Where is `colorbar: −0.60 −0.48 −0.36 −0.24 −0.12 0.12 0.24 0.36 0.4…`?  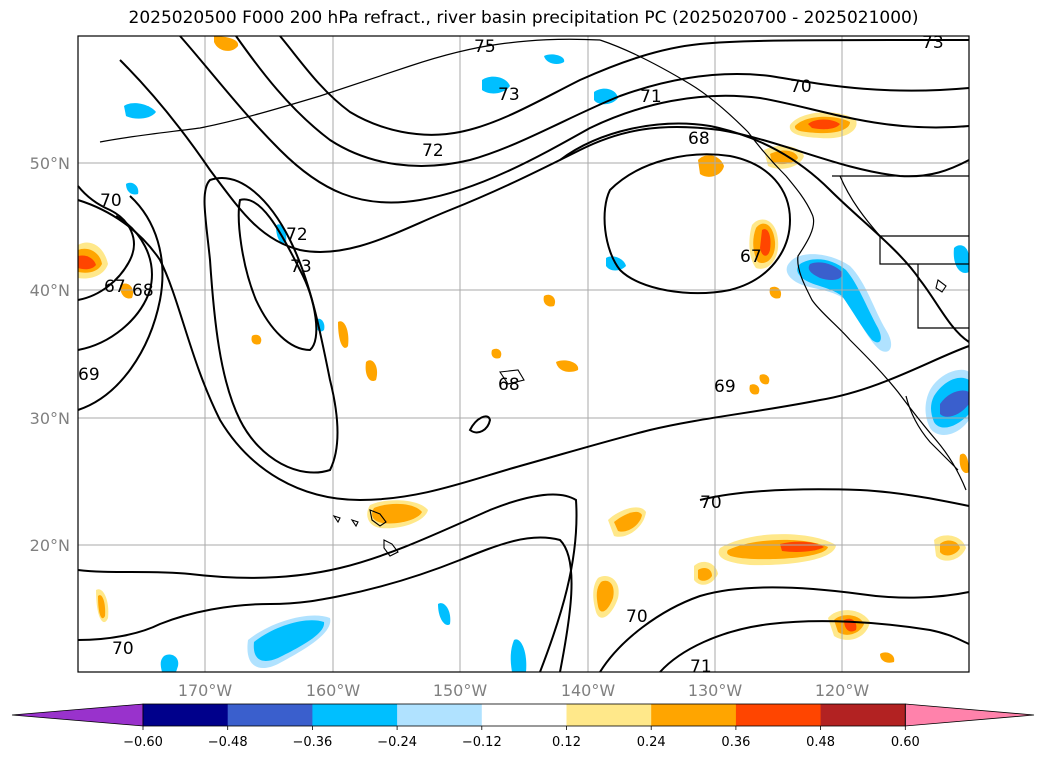
colorbar: −0.60 −0.48 −0.36 −0.24 −0.12 0.12 0.24 0.36 0.4… is located at coordinates (523, 726).